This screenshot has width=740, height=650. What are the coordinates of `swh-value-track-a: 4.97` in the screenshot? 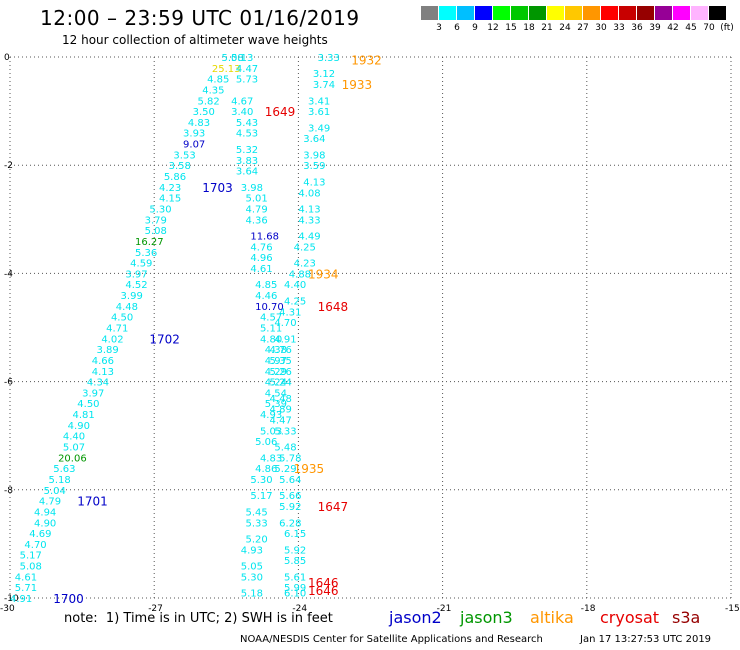 It's located at (276, 361).